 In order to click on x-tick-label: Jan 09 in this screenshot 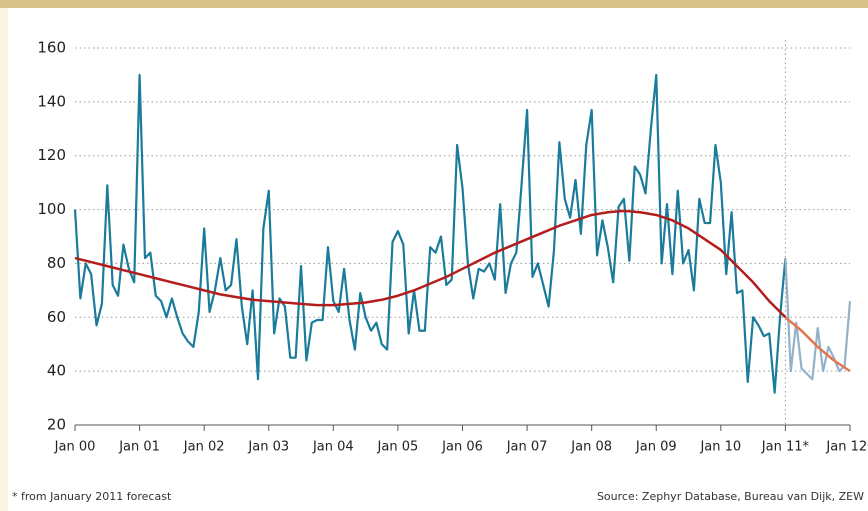, I will do `click(656, 447)`.